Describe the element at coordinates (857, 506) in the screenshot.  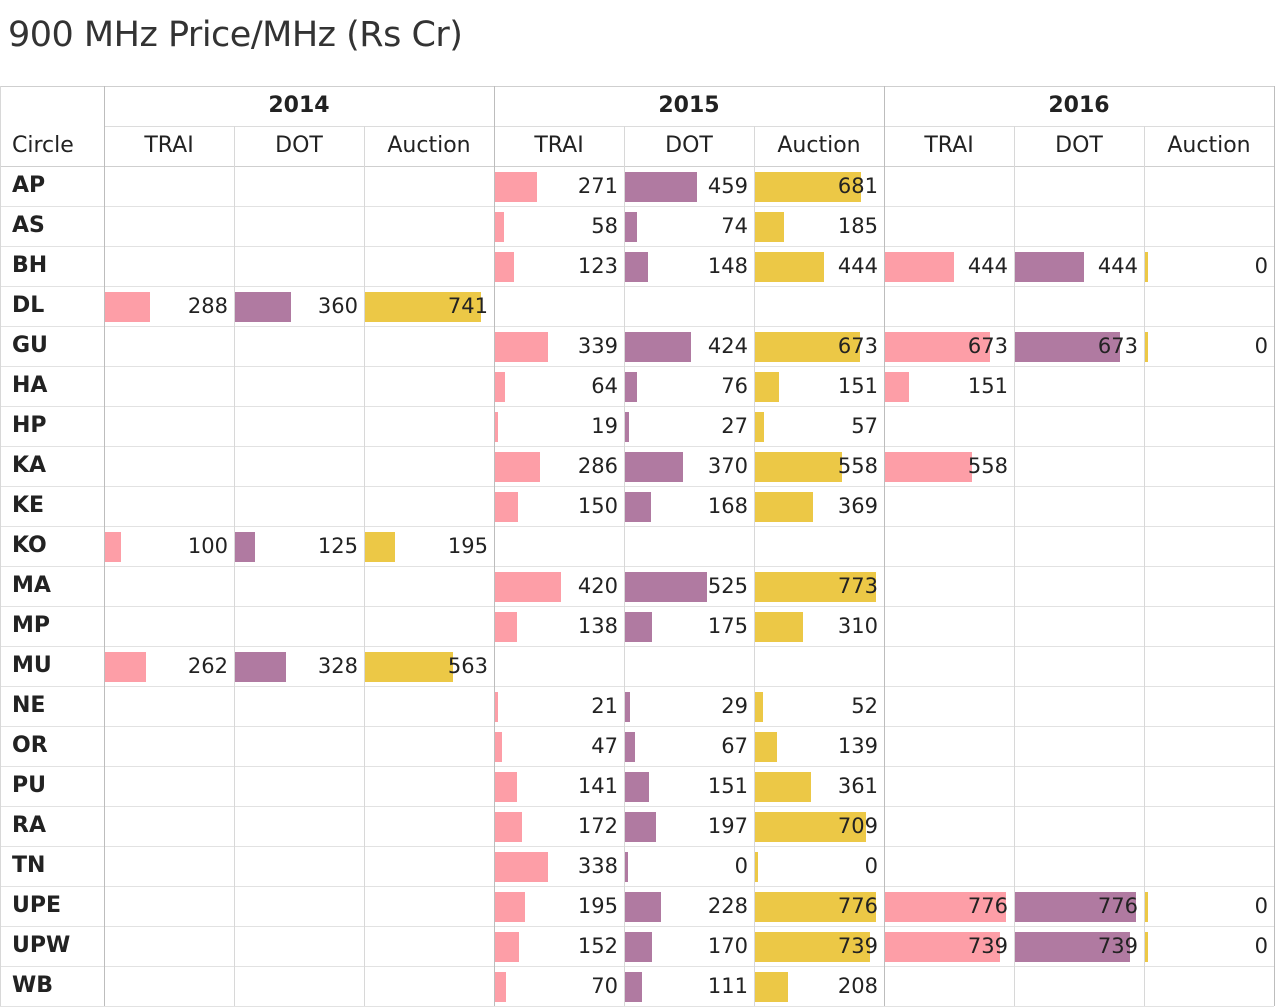
I see `value-label: 369` at that location.